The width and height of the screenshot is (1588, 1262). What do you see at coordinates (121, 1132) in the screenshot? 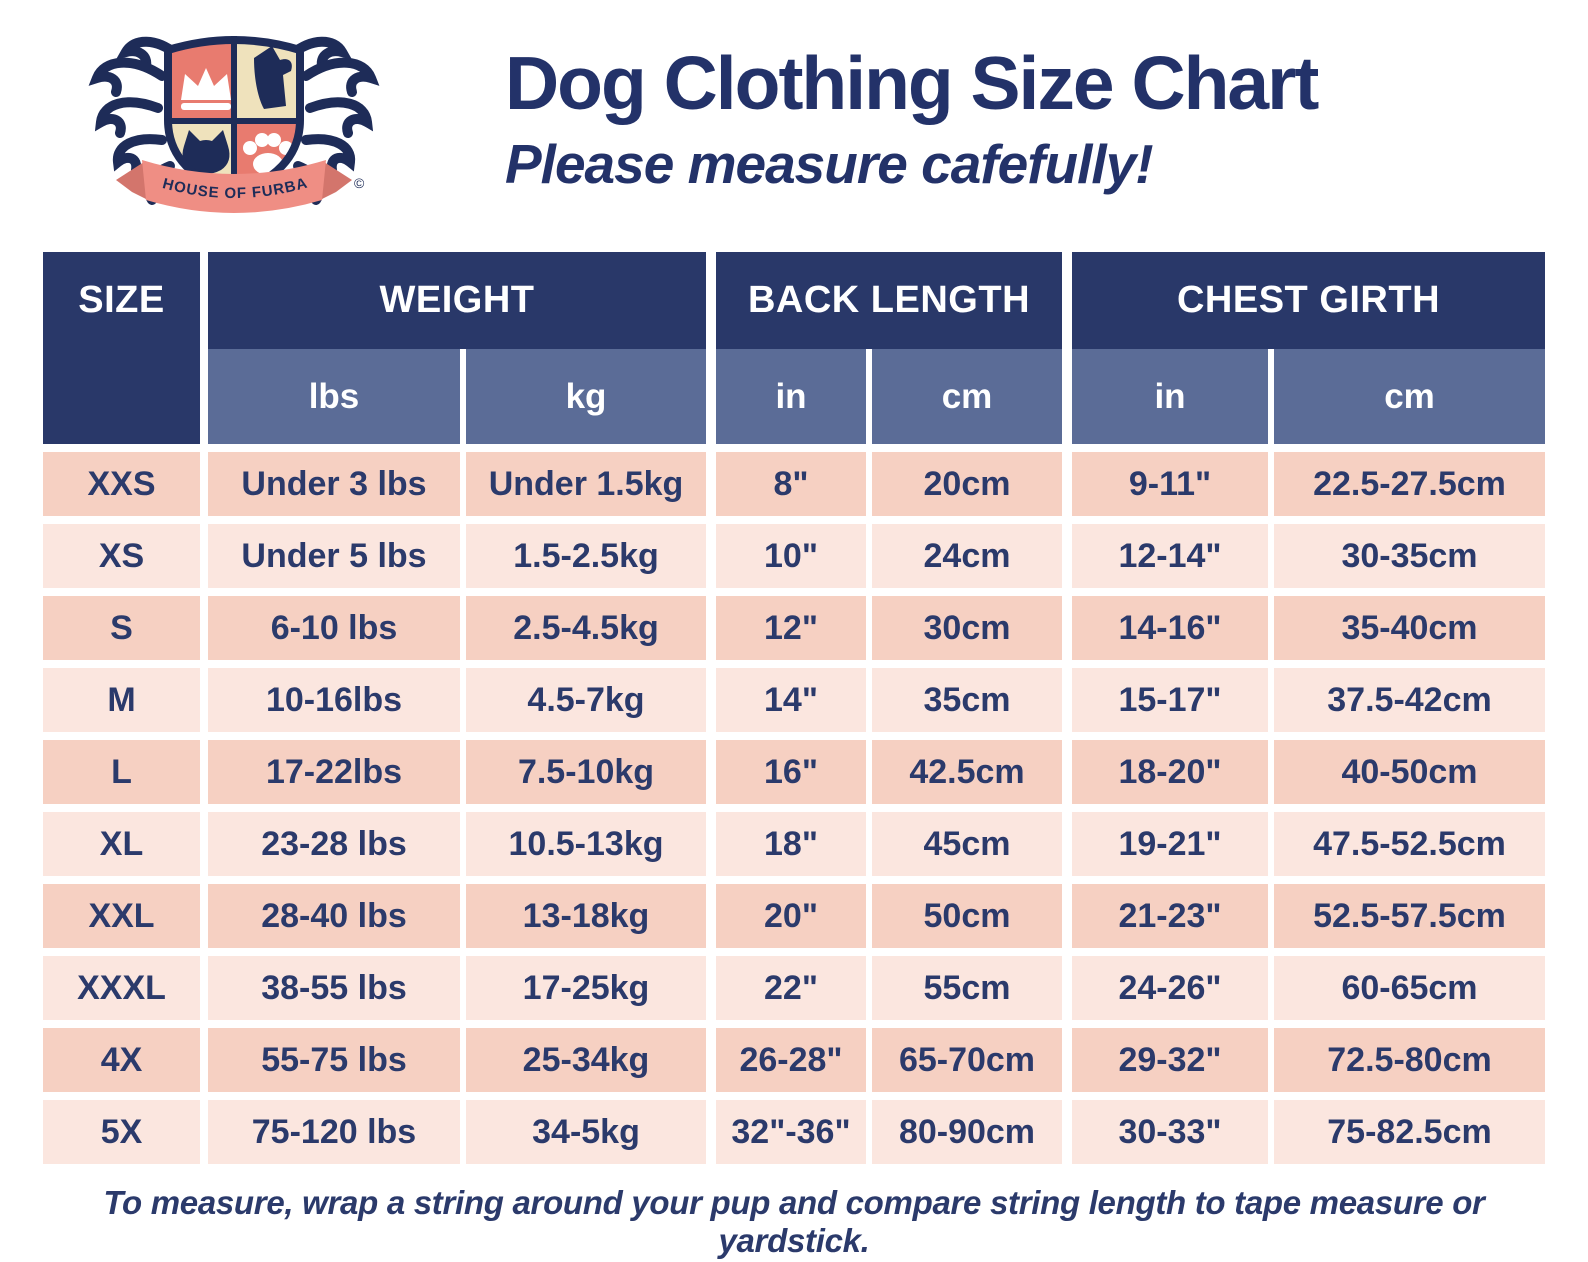
I see `row-5X-size-cell: 5X` at bounding box center [121, 1132].